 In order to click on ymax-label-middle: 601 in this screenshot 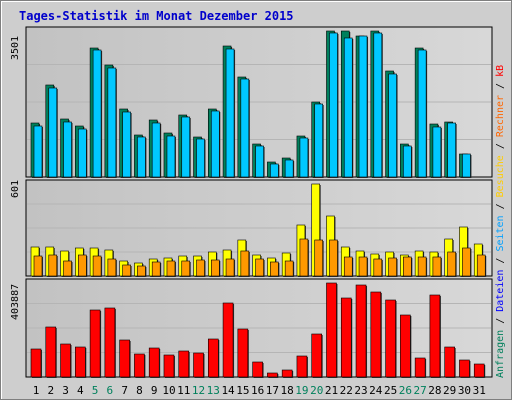, I will do `click(15, 189)`.